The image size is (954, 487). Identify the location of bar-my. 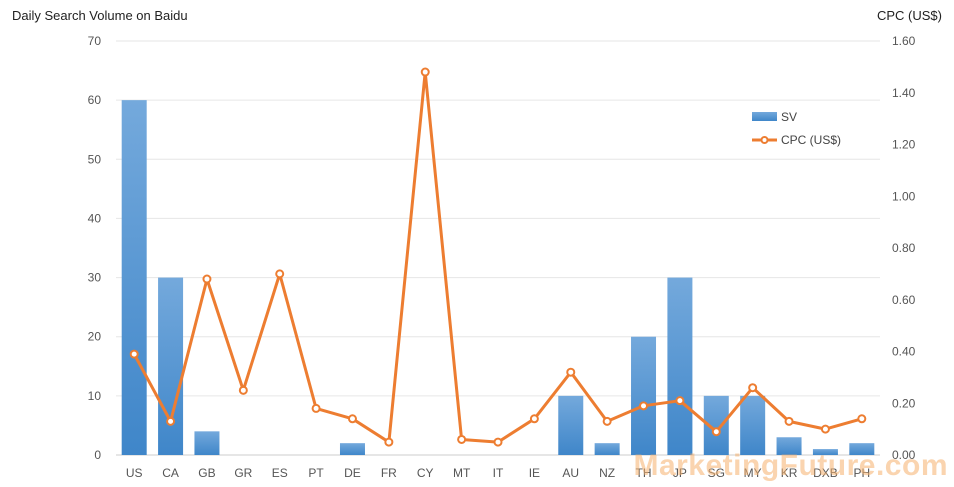
(753, 425).